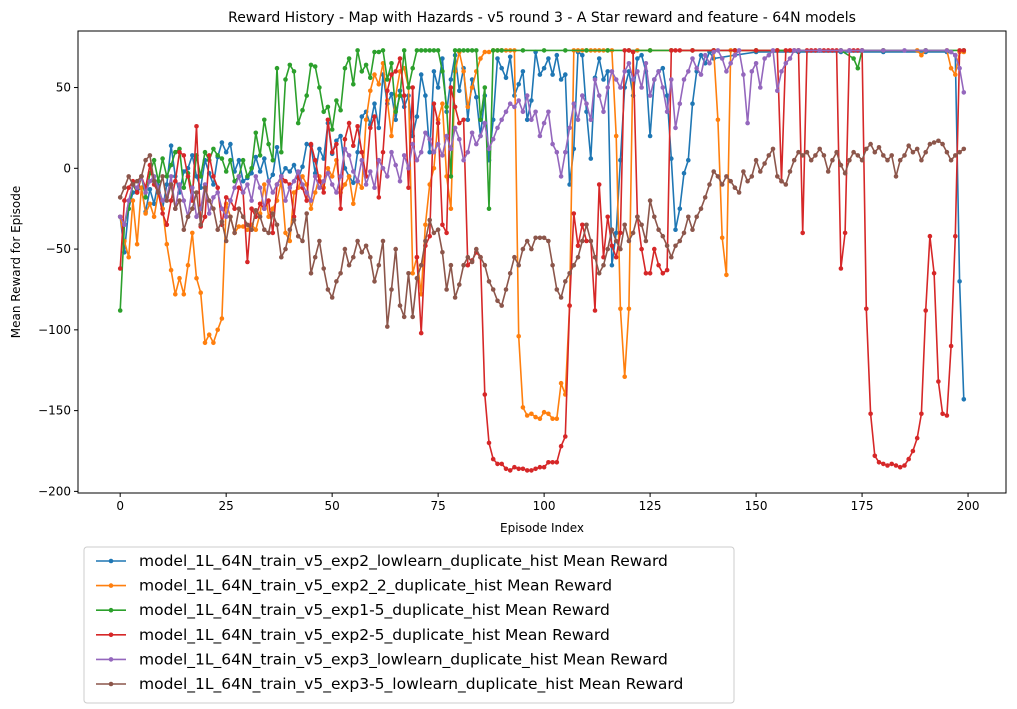 Image resolution: width=1017 pixels, height=709 pixels. Describe the element at coordinates (58, 249) in the screenshot. I see `y-tick-label: −50` at that location.